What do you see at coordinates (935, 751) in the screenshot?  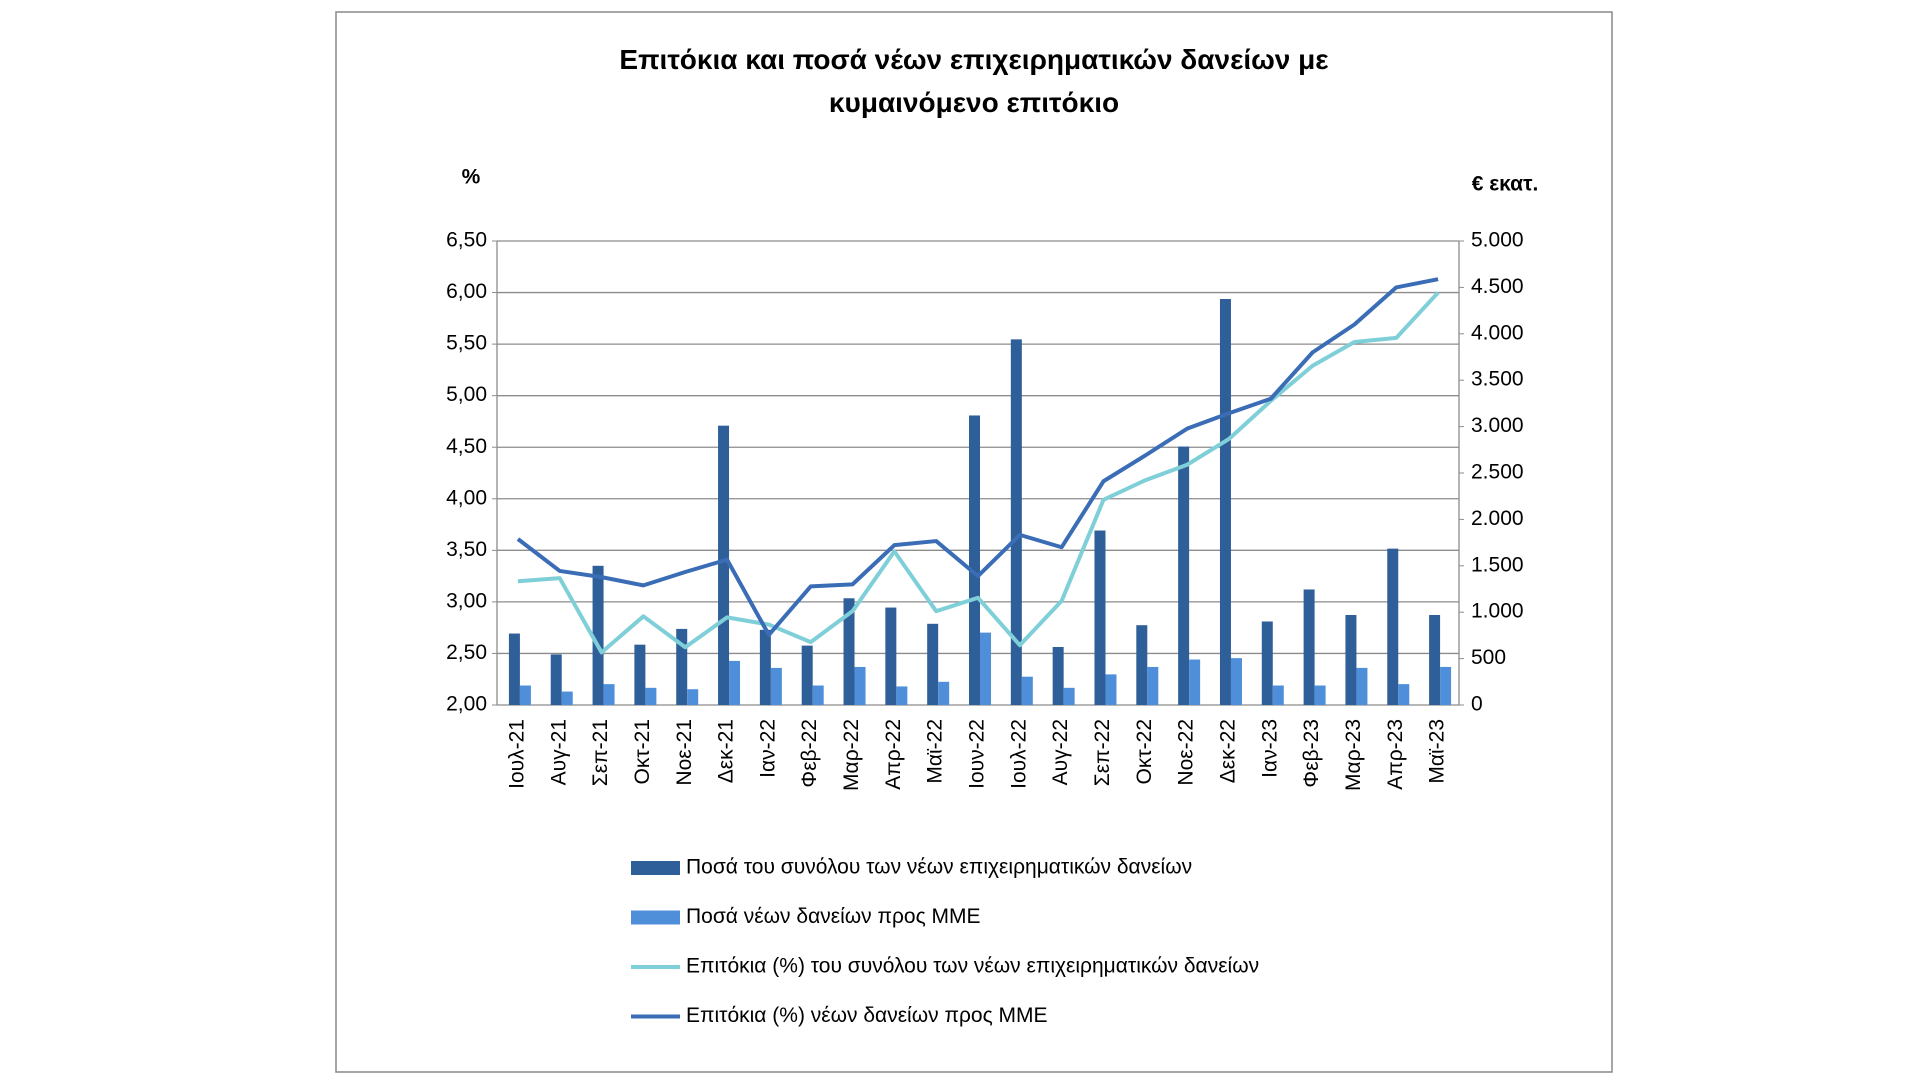 I see `x-tick-label: Μαϊ-22` at bounding box center [935, 751].